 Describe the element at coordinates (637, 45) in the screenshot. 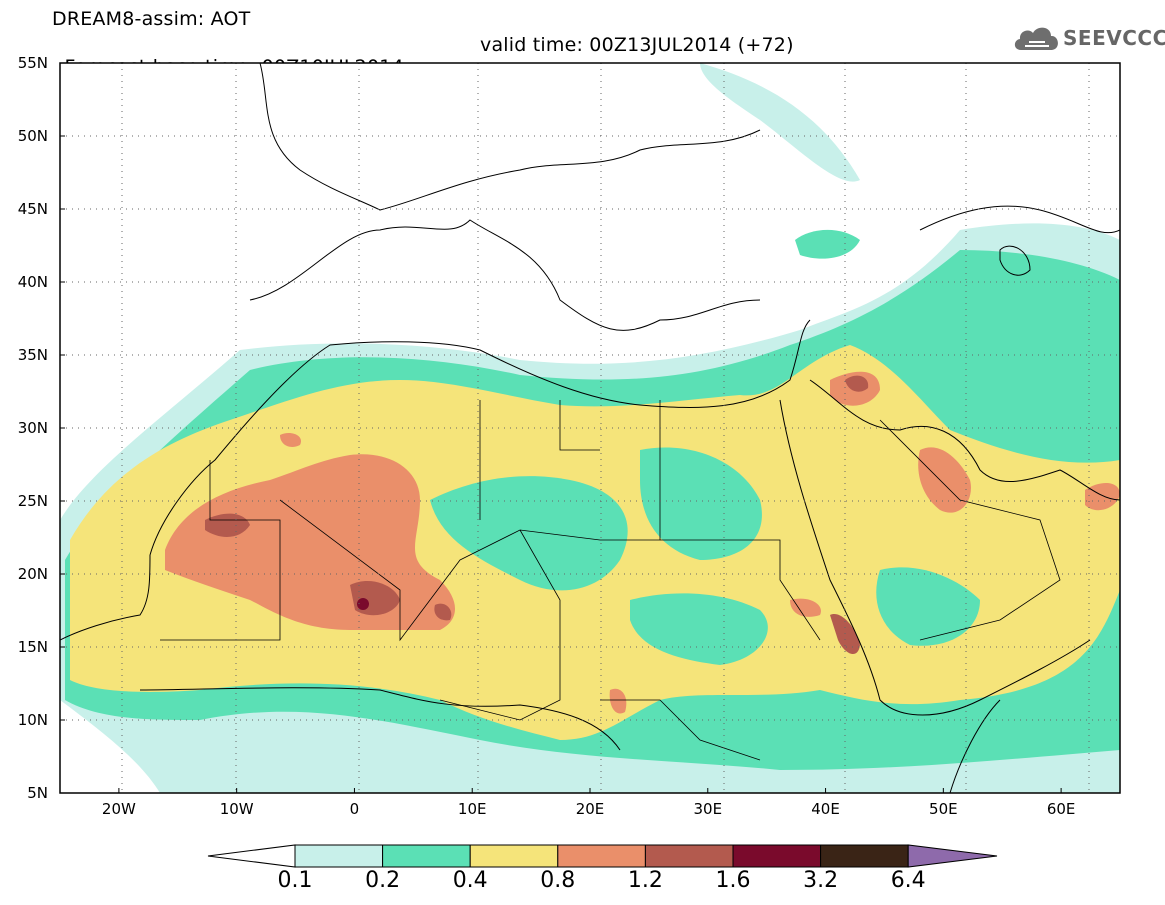

I see `valid-time: valid time: 00Z13JUL2014 (+72)` at that location.